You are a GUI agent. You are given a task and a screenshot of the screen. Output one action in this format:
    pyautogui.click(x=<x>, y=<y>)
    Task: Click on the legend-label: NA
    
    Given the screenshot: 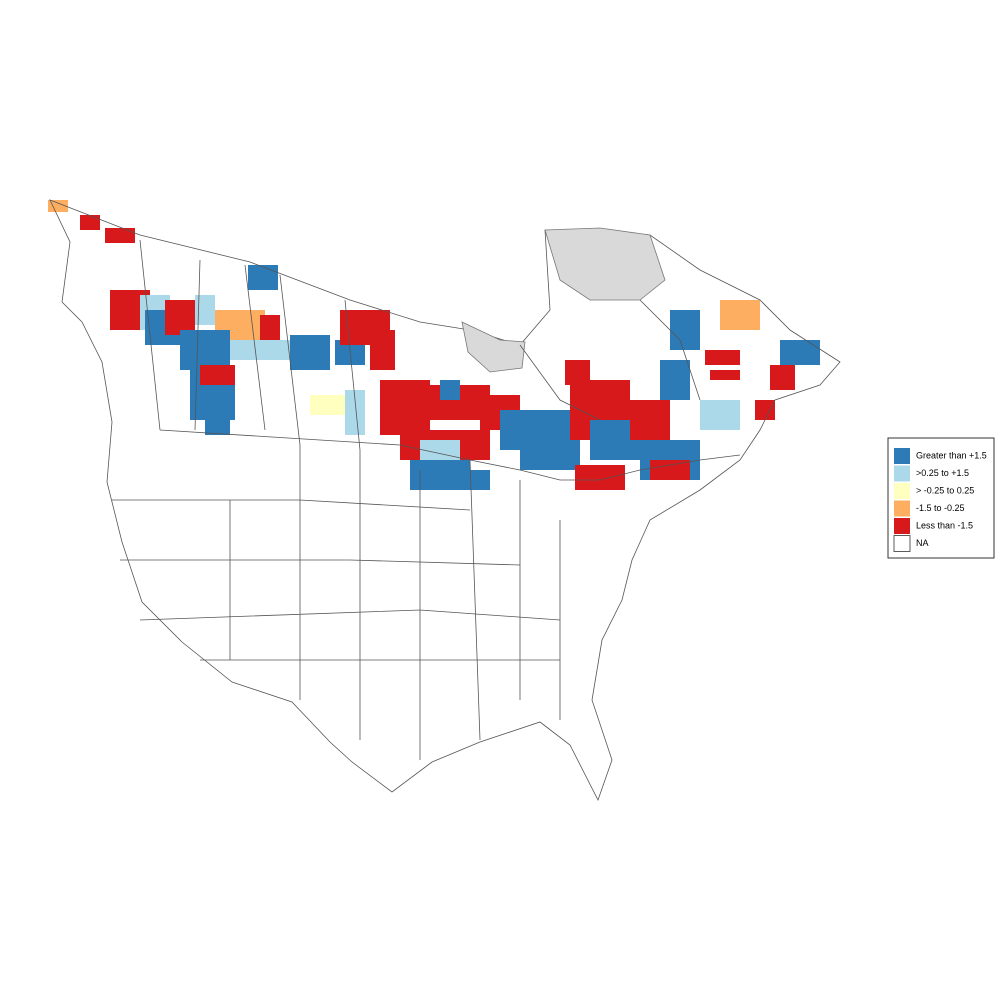 What is the action you would take?
    pyautogui.click(x=922, y=543)
    